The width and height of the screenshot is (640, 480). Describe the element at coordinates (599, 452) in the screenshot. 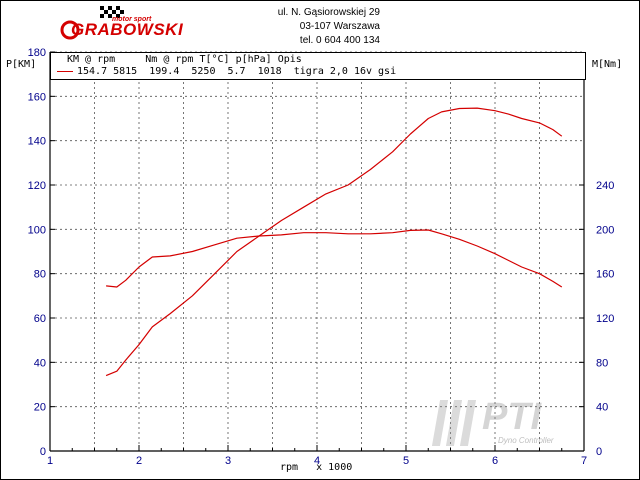

I see `y-right-tick-label: 0` at that location.